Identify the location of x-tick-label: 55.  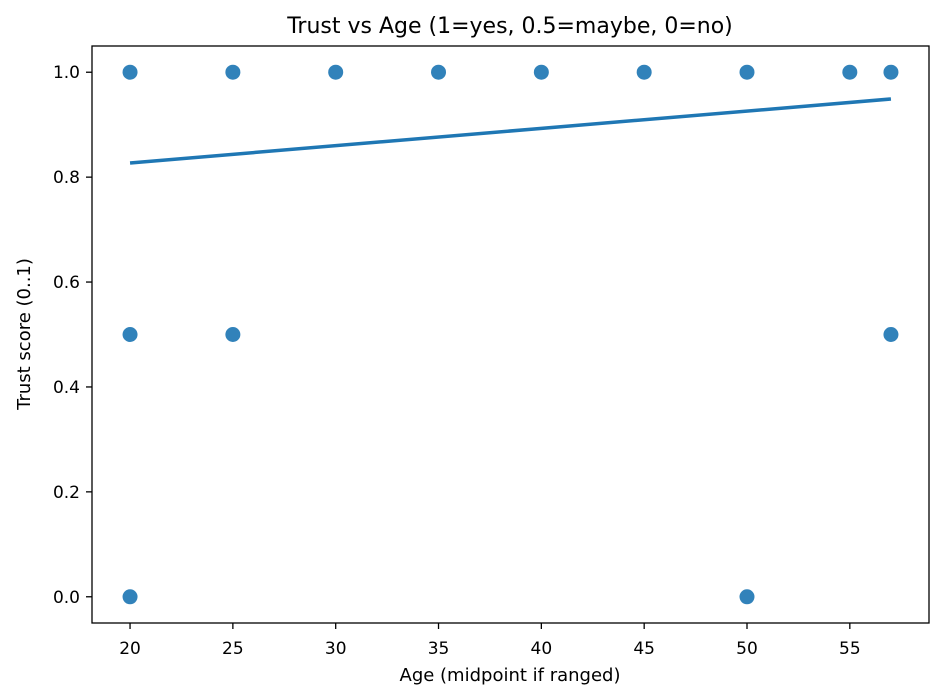
(850, 649).